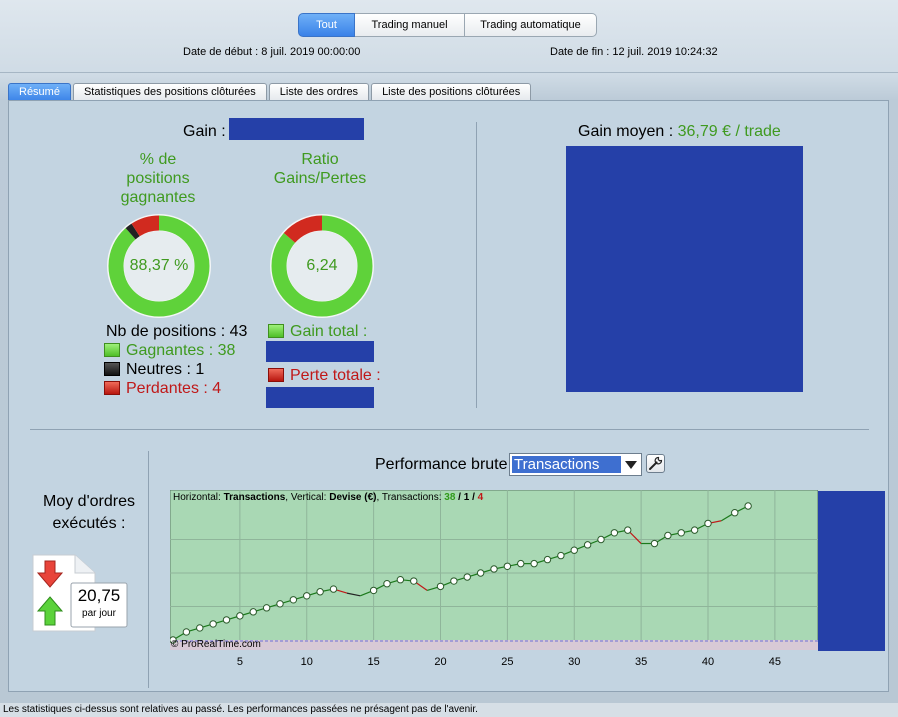 The width and height of the screenshot is (898, 717). Describe the element at coordinates (494, 645) in the screenshot. I see `chart-baseline-strip` at that location.